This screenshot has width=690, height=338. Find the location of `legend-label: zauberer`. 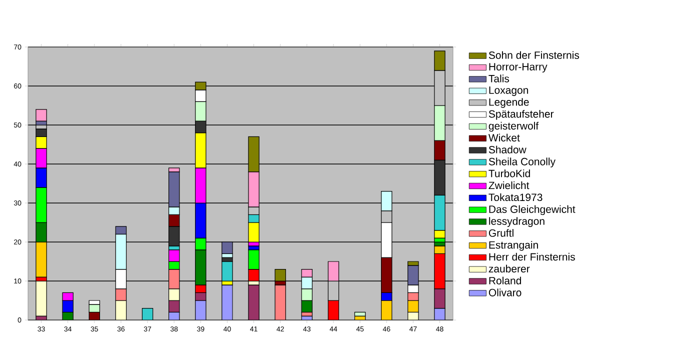

legend-label: zauberer is located at coordinates (509, 268).